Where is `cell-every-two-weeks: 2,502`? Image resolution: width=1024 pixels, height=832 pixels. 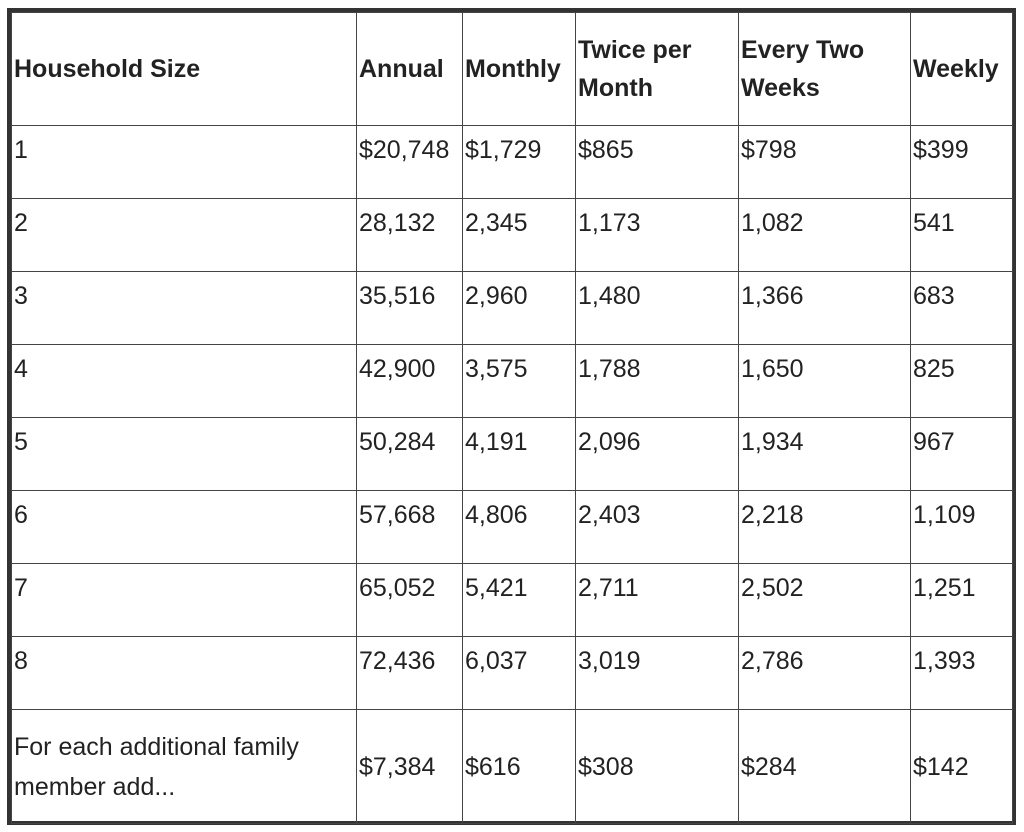 cell-every-two-weeks: 2,502 is located at coordinates (824, 600).